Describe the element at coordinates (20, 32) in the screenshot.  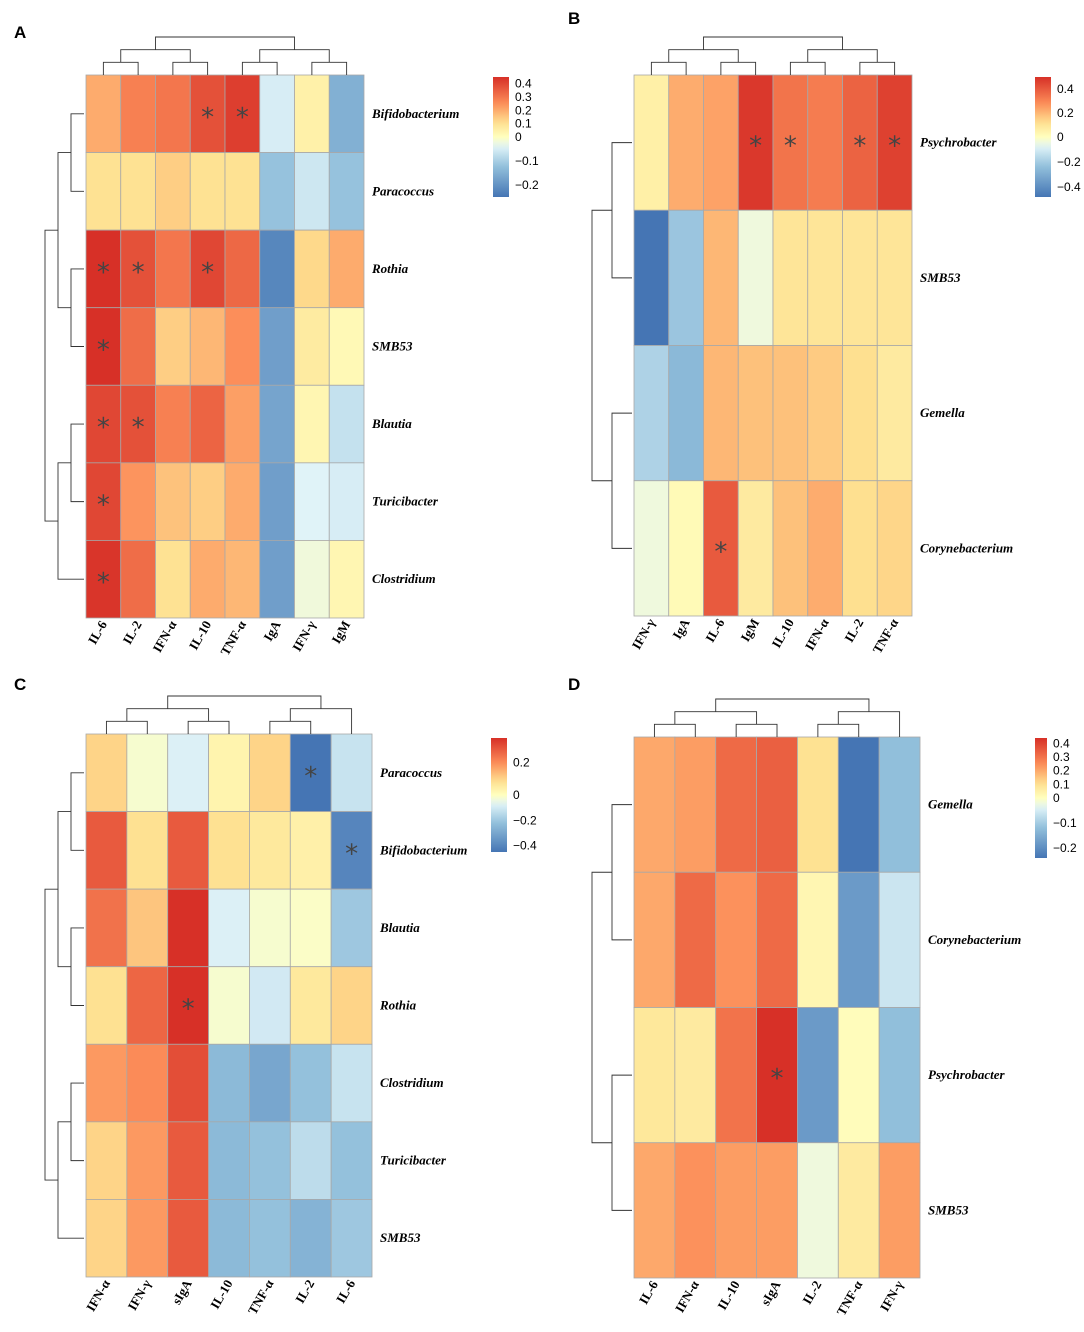
I see `panel-letter: A` at that location.